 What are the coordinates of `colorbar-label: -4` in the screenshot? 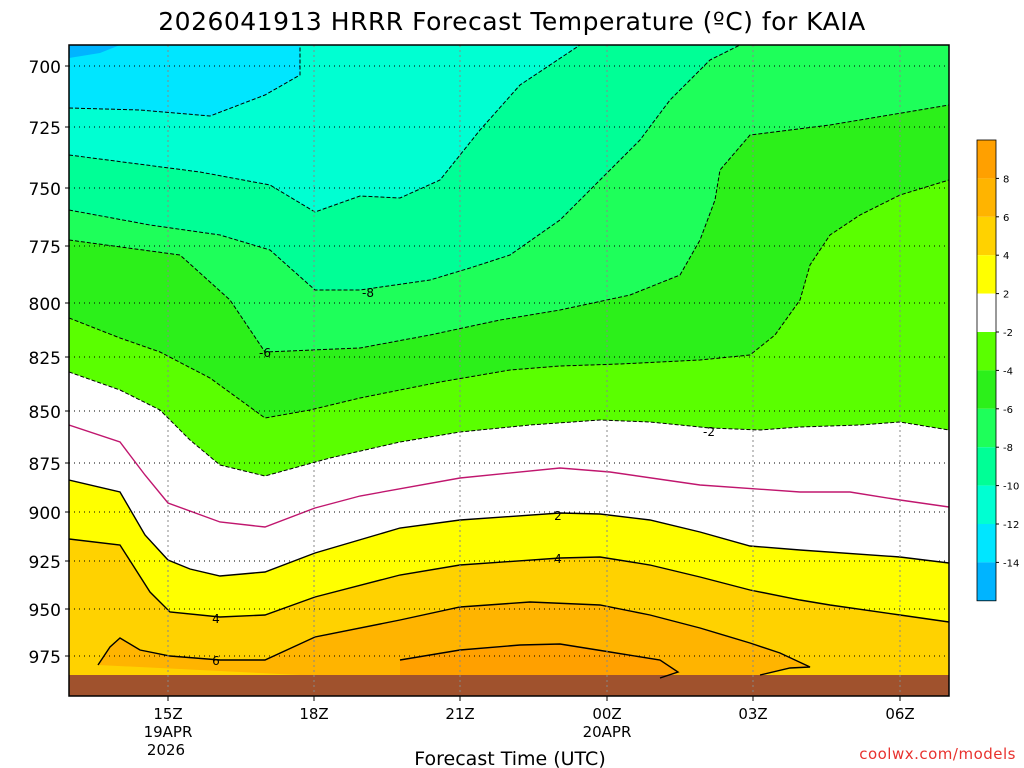 It's located at (1008, 371).